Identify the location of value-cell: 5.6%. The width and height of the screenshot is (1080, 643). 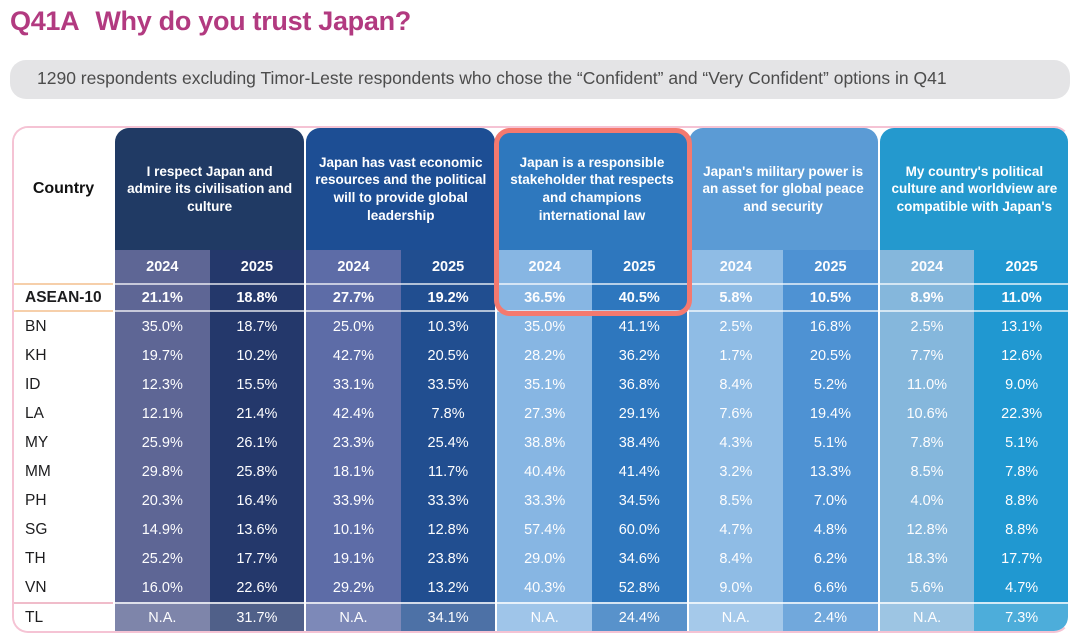
(927, 587).